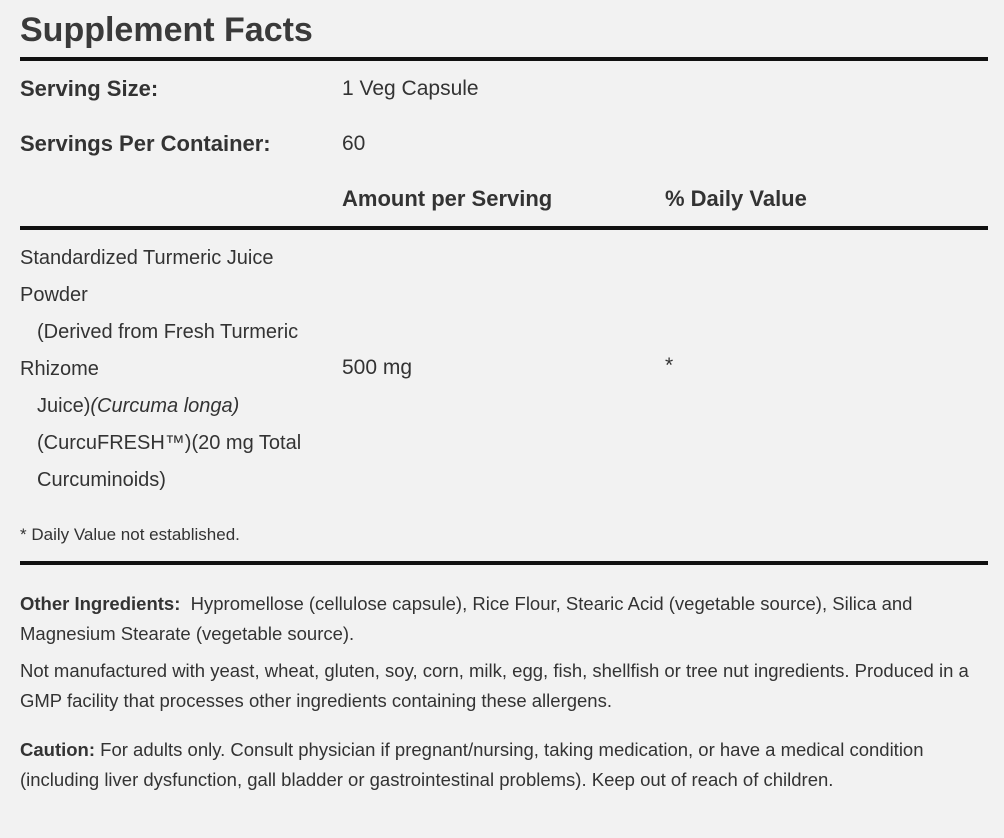 The height and width of the screenshot is (838, 1004). Describe the element at coordinates (736, 198) in the screenshot. I see `daily-value-header: % Daily Value` at that location.